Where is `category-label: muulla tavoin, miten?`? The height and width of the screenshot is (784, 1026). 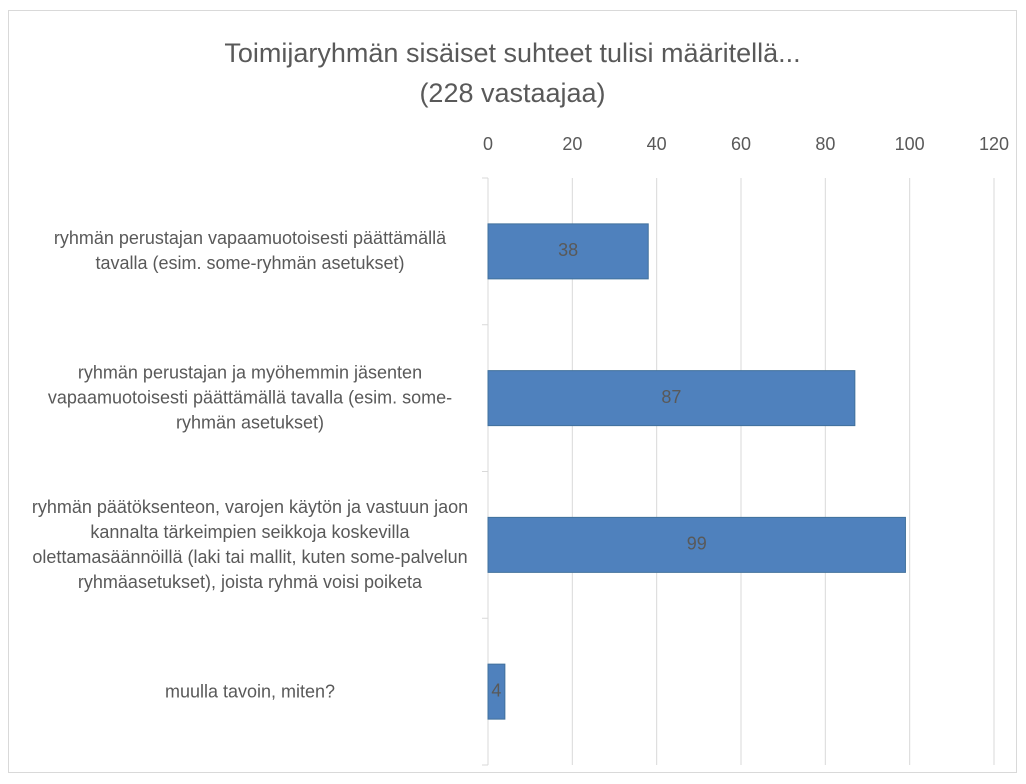
category-label: muulla tavoin, miten? is located at coordinates (250, 691).